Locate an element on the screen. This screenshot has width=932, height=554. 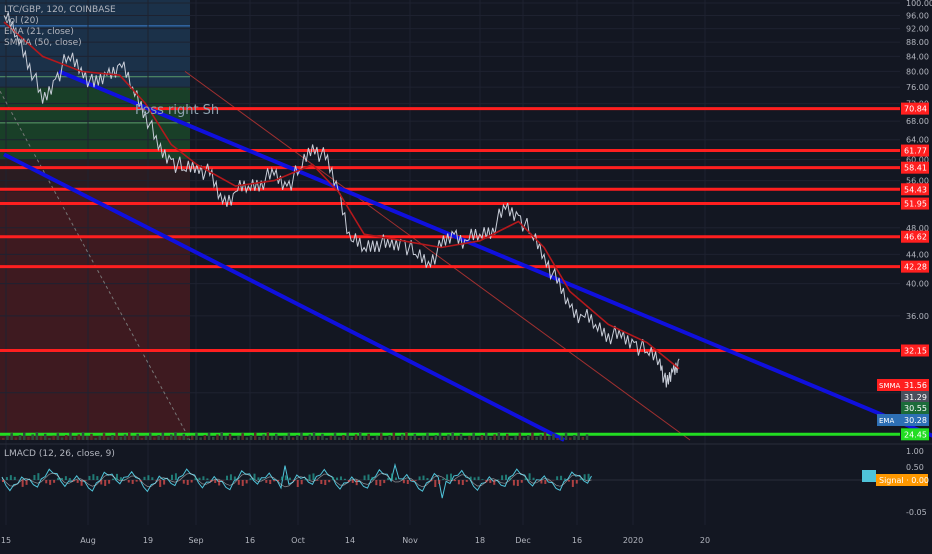
y-tick-label: 44.00 is located at coordinates (917, 254).